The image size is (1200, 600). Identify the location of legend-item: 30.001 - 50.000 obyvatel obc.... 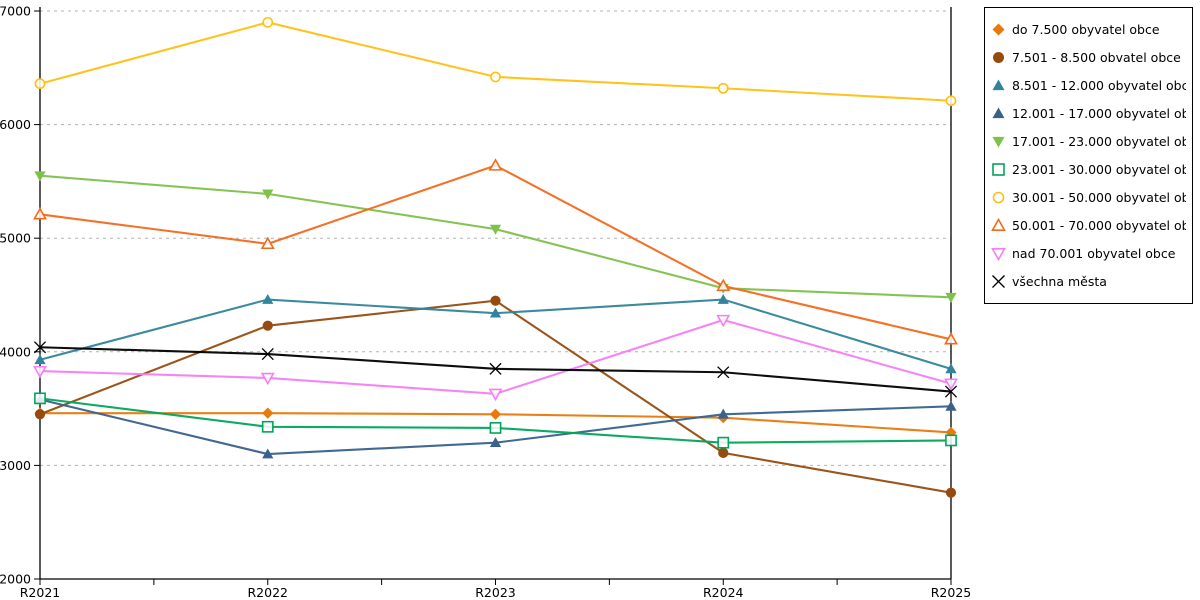
(1088, 198).